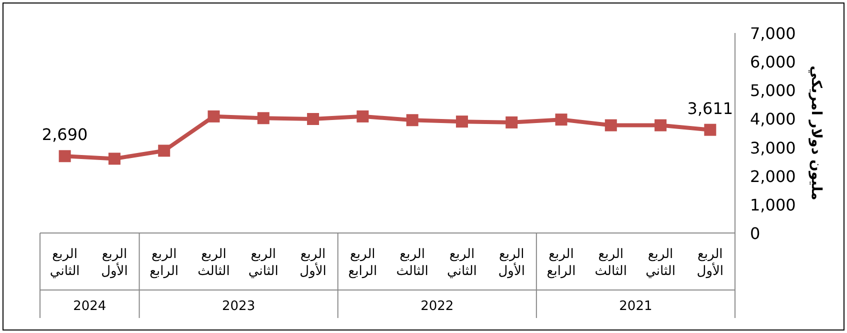 The image size is (847, 333). Describe the element at coordinates (773, 33) in the screenshot. I see `y-tick-label: 7,000` at that location.